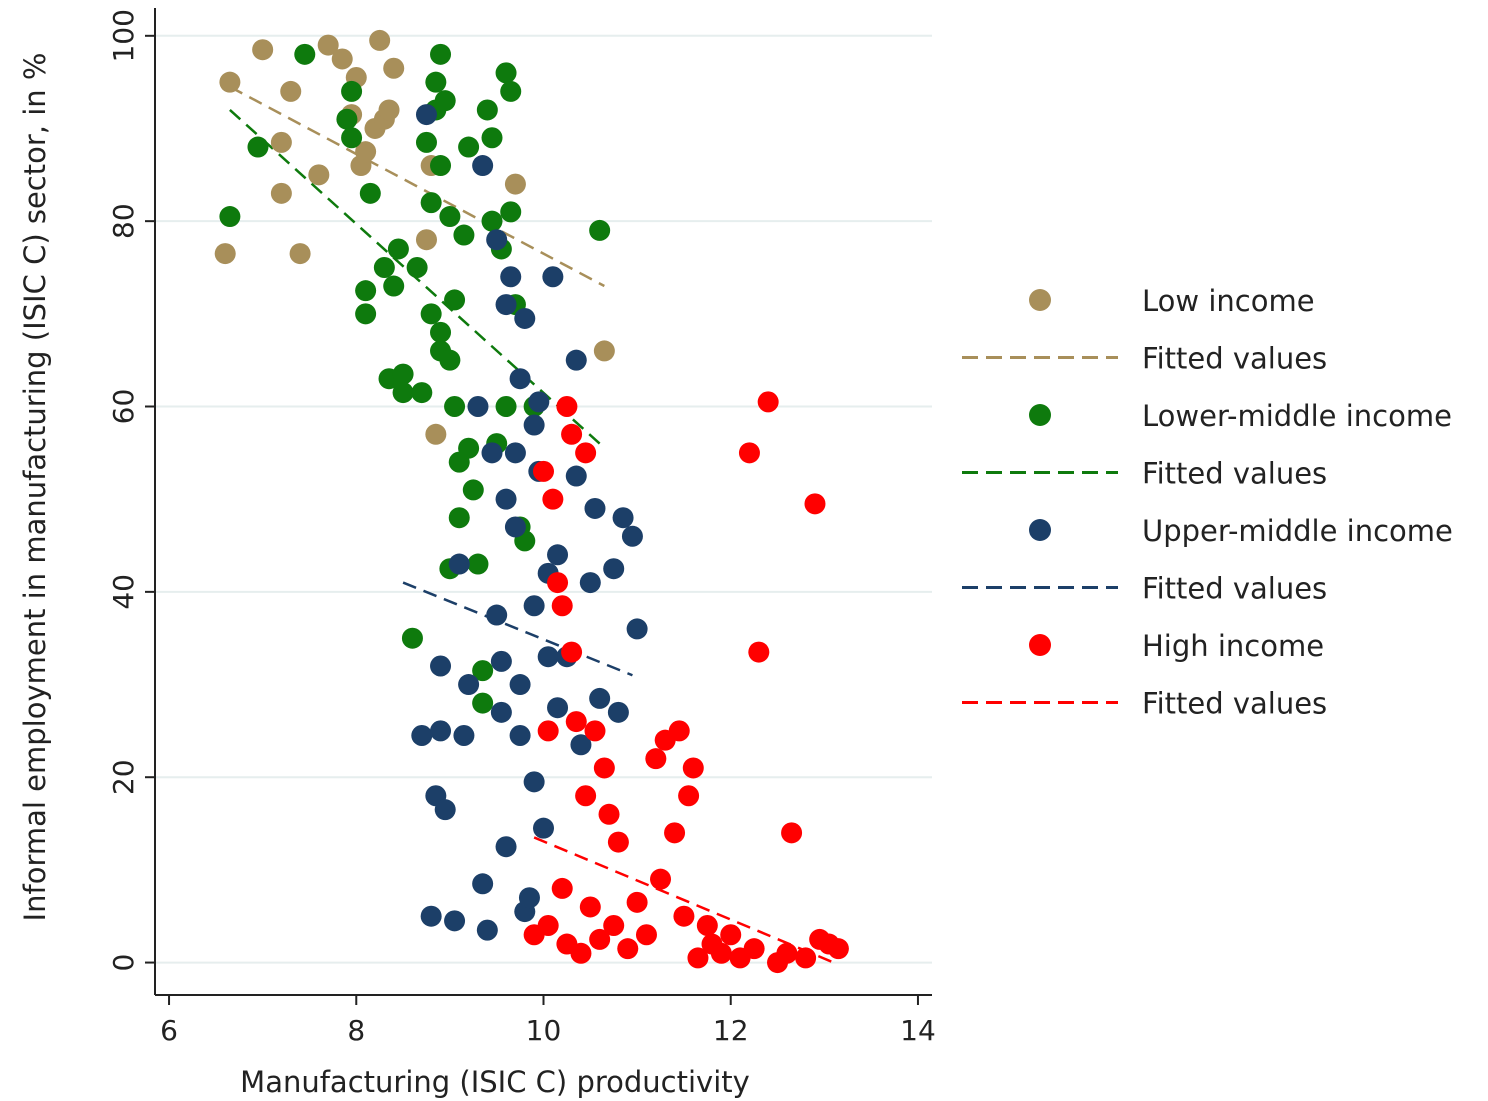 The width and height of the screenshot is (1488, 1101). Describe the element at coordinates (169, 1030) in the screenshot. I see `x-tick-label: 6` at that location.